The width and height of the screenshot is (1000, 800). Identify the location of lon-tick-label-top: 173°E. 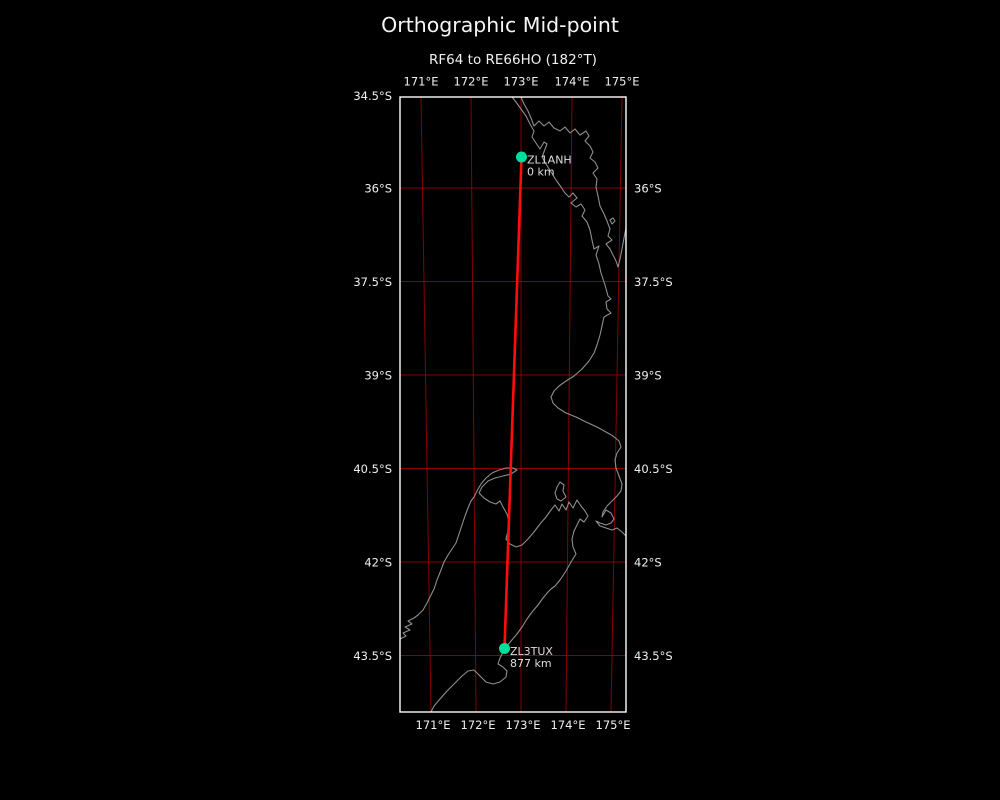
(521, 82).